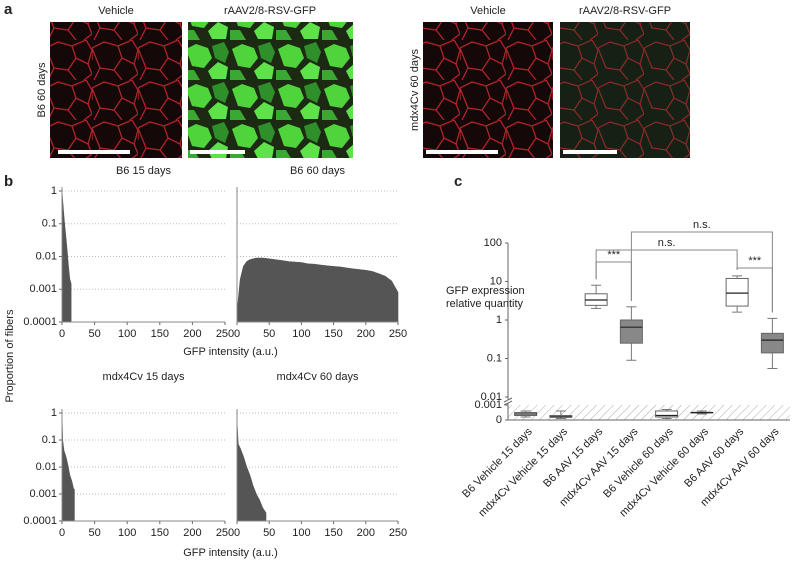 The image size is (800, 562). What do you see at coordinates (10, 355) in the screenshot?
I see `y-axis-label: Proportion of fibers` at bounding box center [10, 355].